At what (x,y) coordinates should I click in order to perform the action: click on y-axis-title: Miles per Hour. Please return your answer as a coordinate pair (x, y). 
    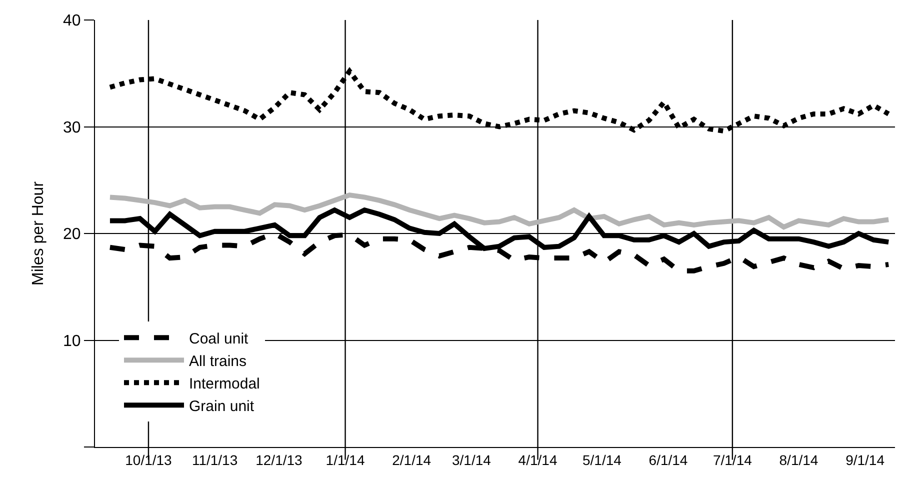
    Looking at the image, I should click on (38, 233).